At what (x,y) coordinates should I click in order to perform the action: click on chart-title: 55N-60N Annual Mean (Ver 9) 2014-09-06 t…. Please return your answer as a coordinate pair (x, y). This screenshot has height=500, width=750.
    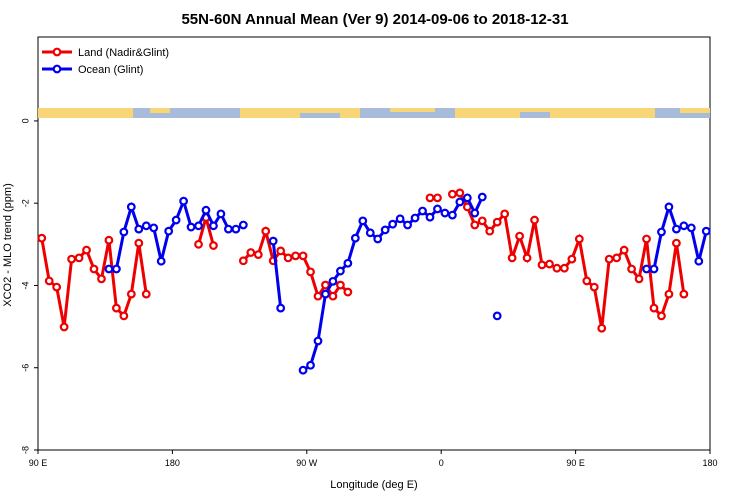
    Looking at the image, I should click on (374, 19).